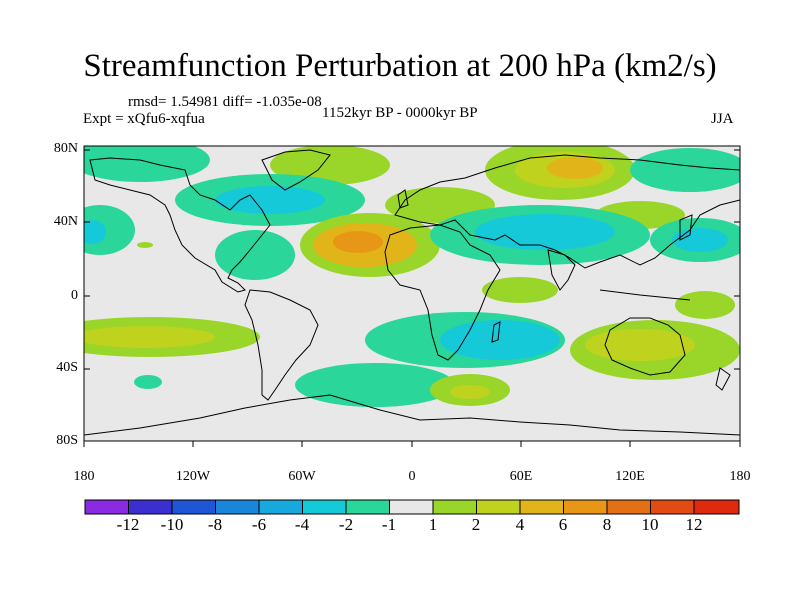 The image size is (800, 600). What do you see at coordinates (561, 270) in the screenshot?
I see `coast-india` at bounding box center [561, 270].